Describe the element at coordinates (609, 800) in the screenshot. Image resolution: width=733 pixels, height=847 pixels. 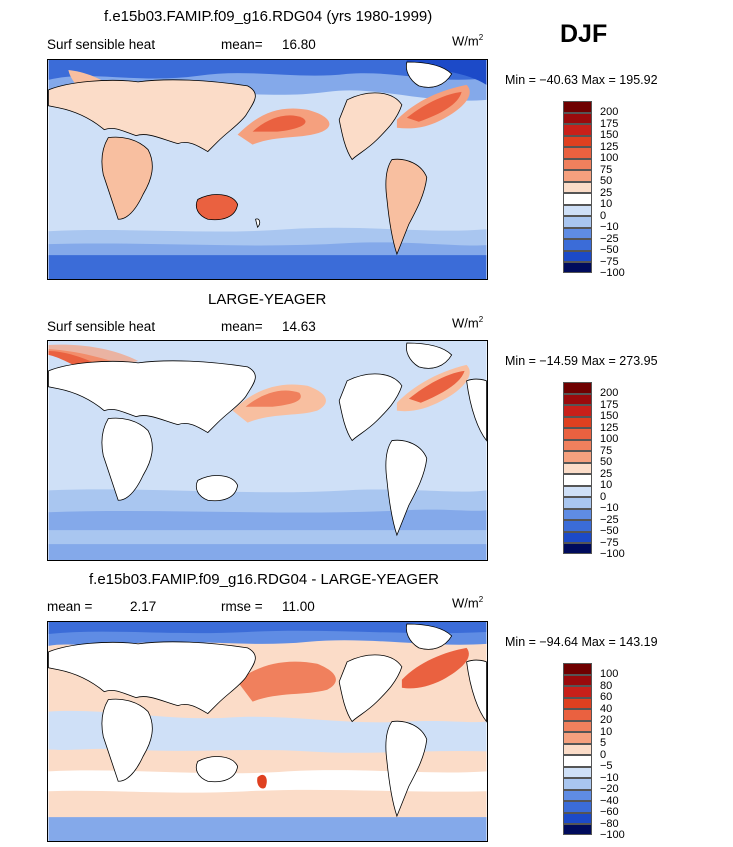
I see `panel3-colorbar-tick: −40` at that location.